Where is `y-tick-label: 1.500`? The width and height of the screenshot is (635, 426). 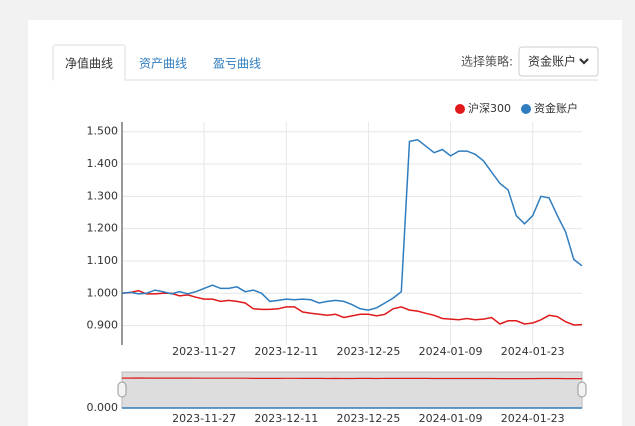
y-tick-label: 1.500 is located at coordinates (103, 131).